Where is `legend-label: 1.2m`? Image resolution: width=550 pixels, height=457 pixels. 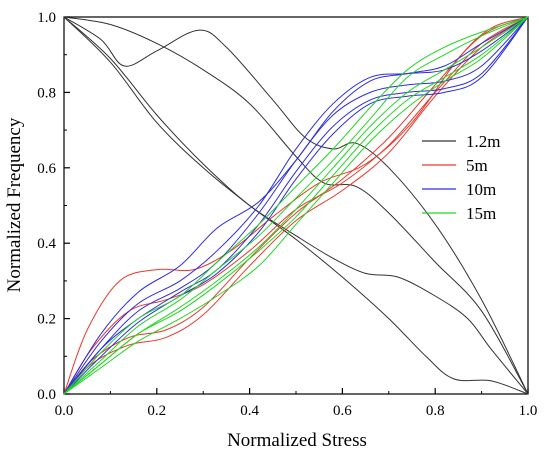
legend-label: 1.2m is located at coordinates (483, 141).